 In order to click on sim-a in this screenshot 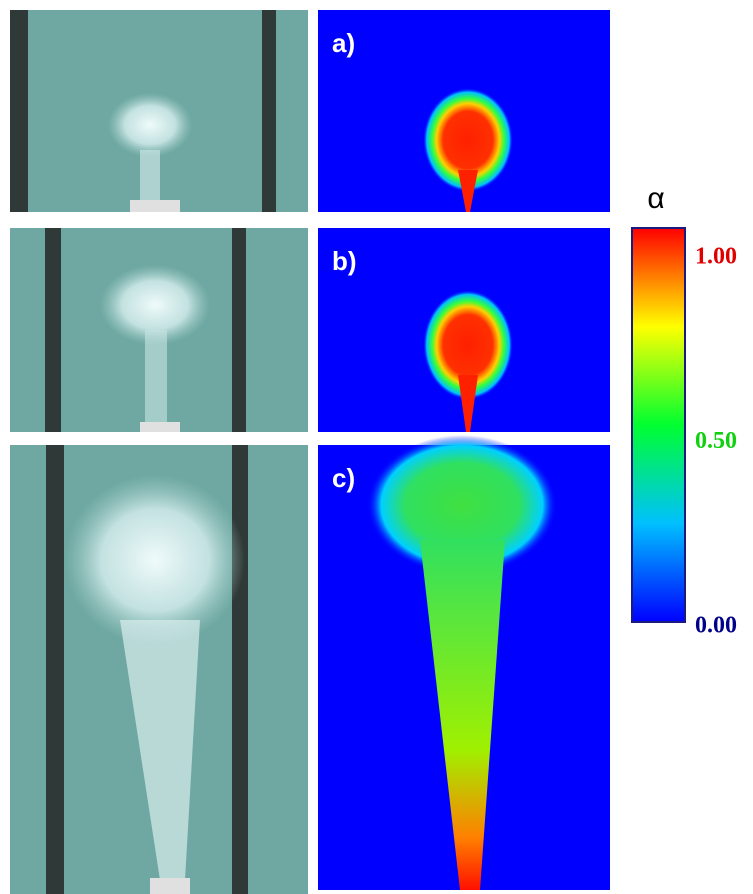, I will do `click(464, 111)`.